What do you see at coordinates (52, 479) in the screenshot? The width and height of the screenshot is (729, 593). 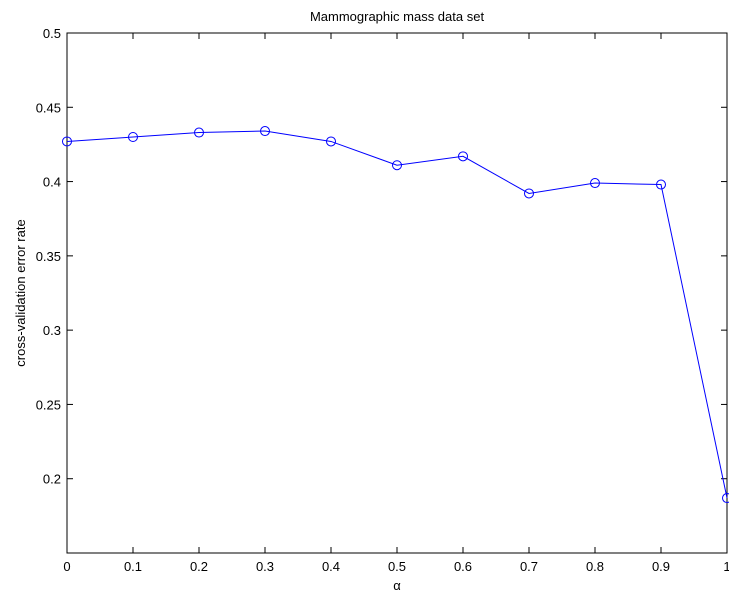 I see `y-tick-label: 0.2` at bounding box center [52, 479].